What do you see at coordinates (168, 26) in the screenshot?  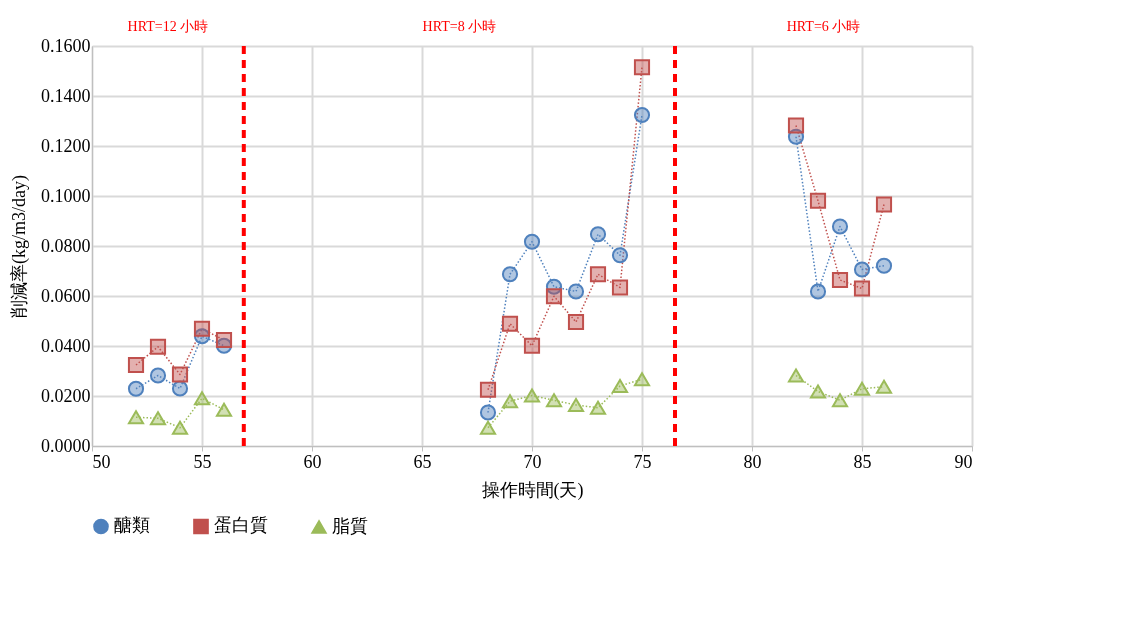 I see `text: HRT=12 小時` at bounding box center [168, 26].